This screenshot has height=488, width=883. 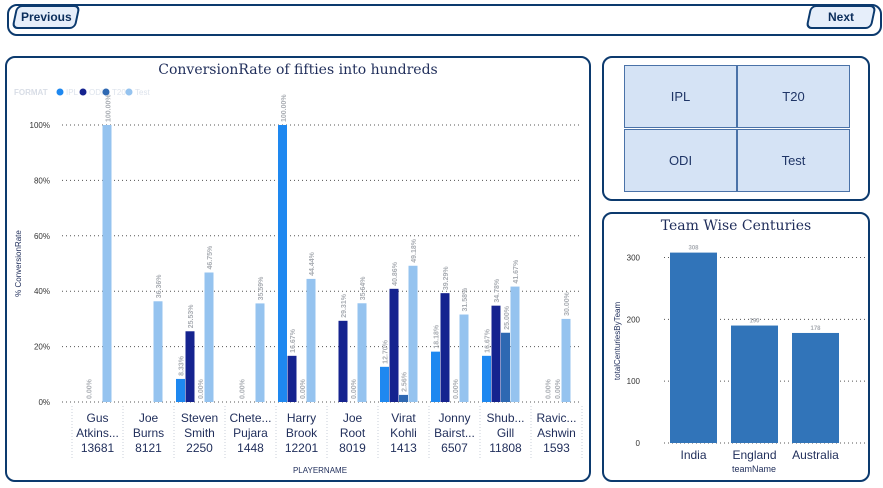 I want to click on data-label-test: 44.44%, so click(x=312, y=263).